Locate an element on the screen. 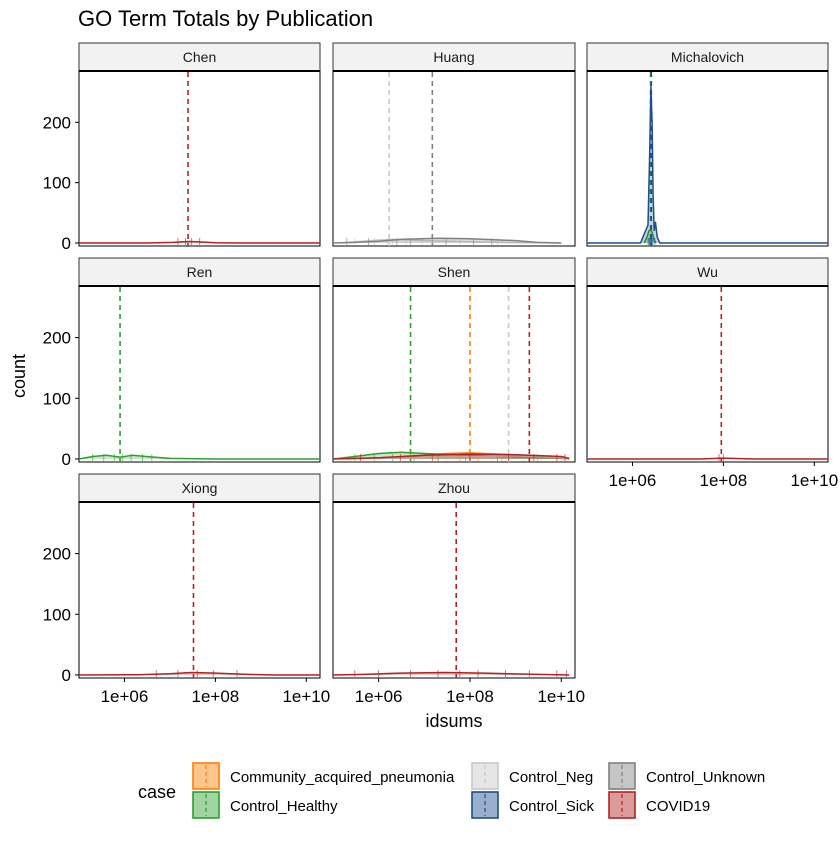 The image size is (840, 845). facet-shen: Shen is located at coordinates (454, 360).